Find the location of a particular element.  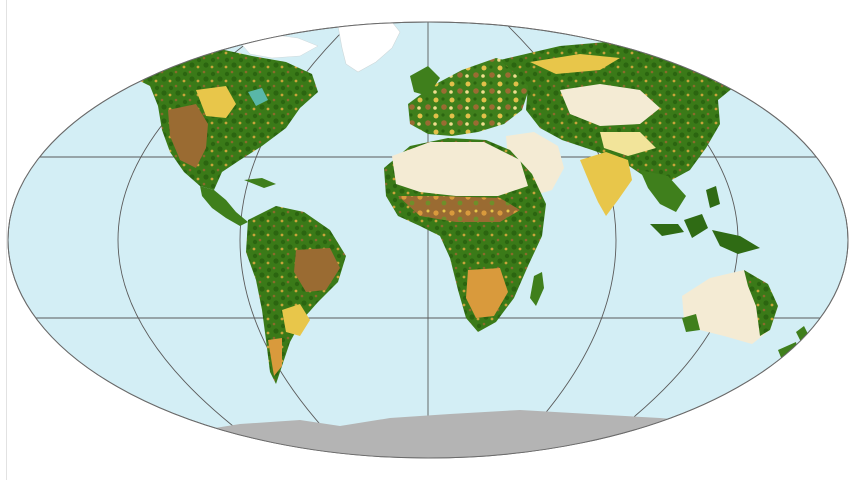

asia is located at coordinates (622, 111).